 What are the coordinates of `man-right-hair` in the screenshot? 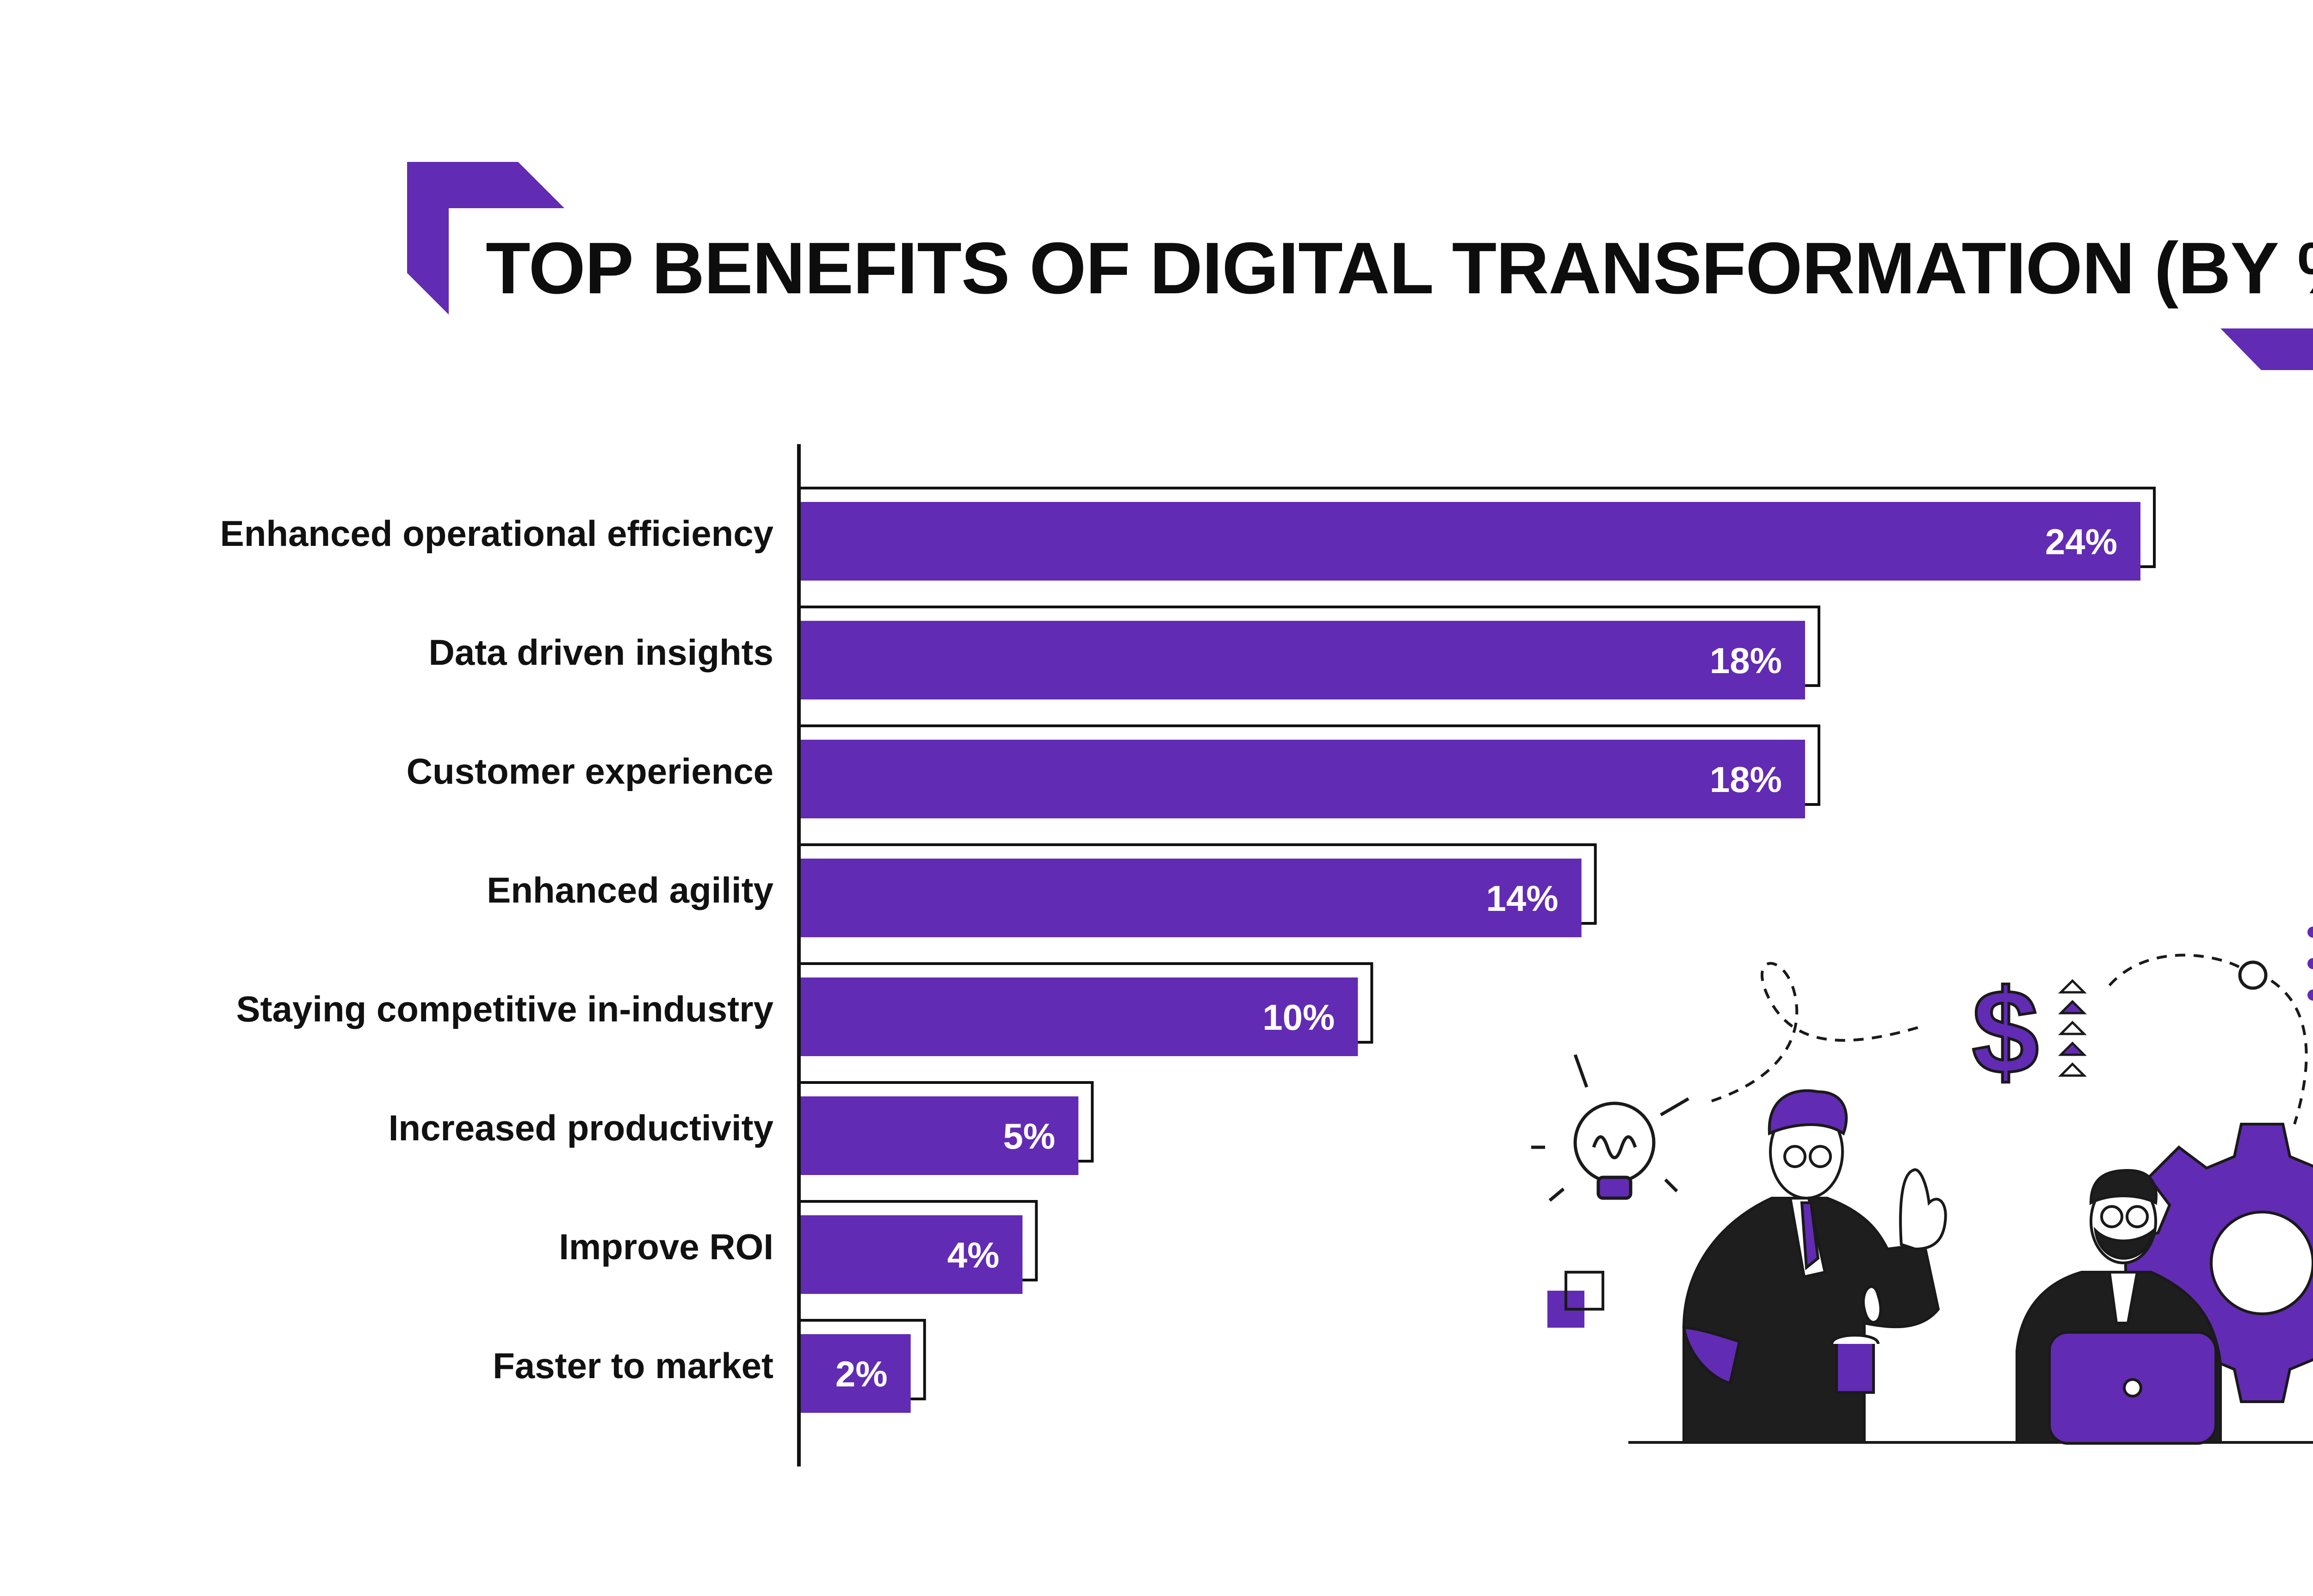 It's located at (2123, 1187).